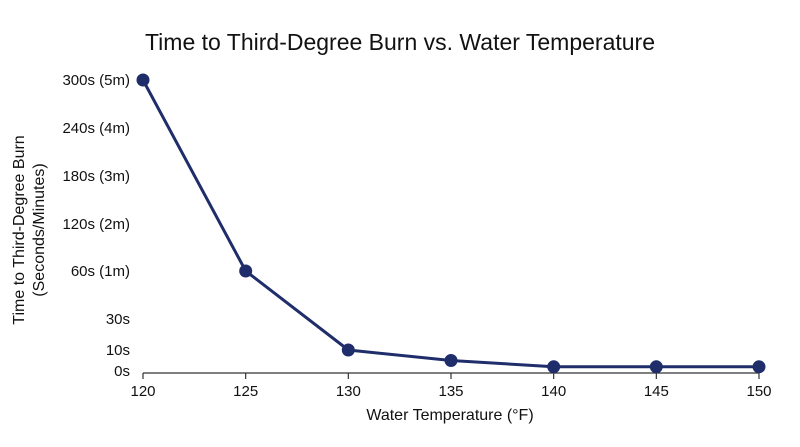 The width and height of the screenshot is (800, 447). I want to click on y-tick-label: 180s (3m), so click(96, 176).